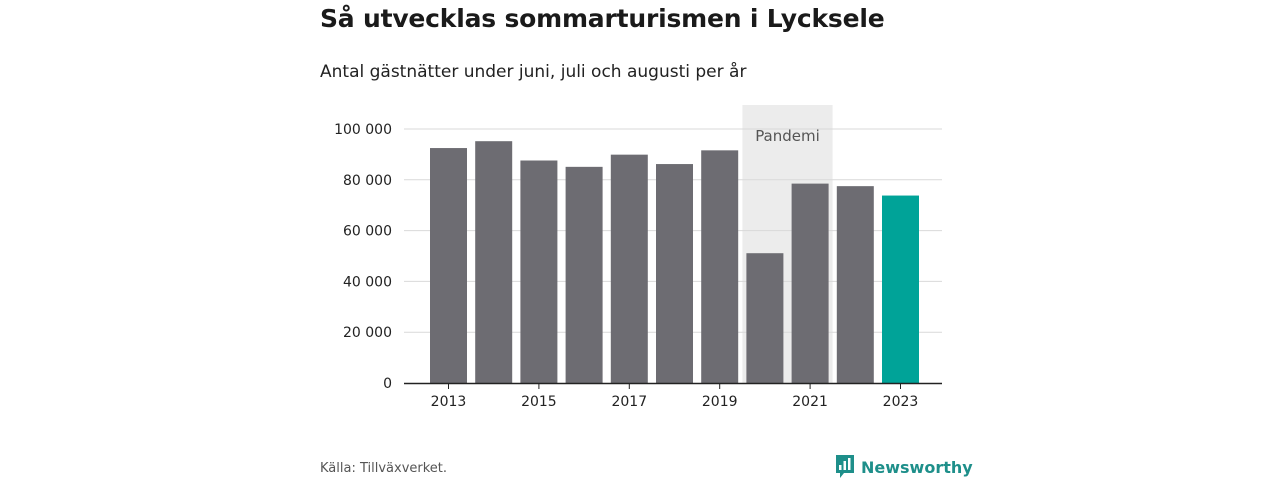 The image size is (1280, 480). I want to click on brand-logo: Newsworthy, so click(904, 467).